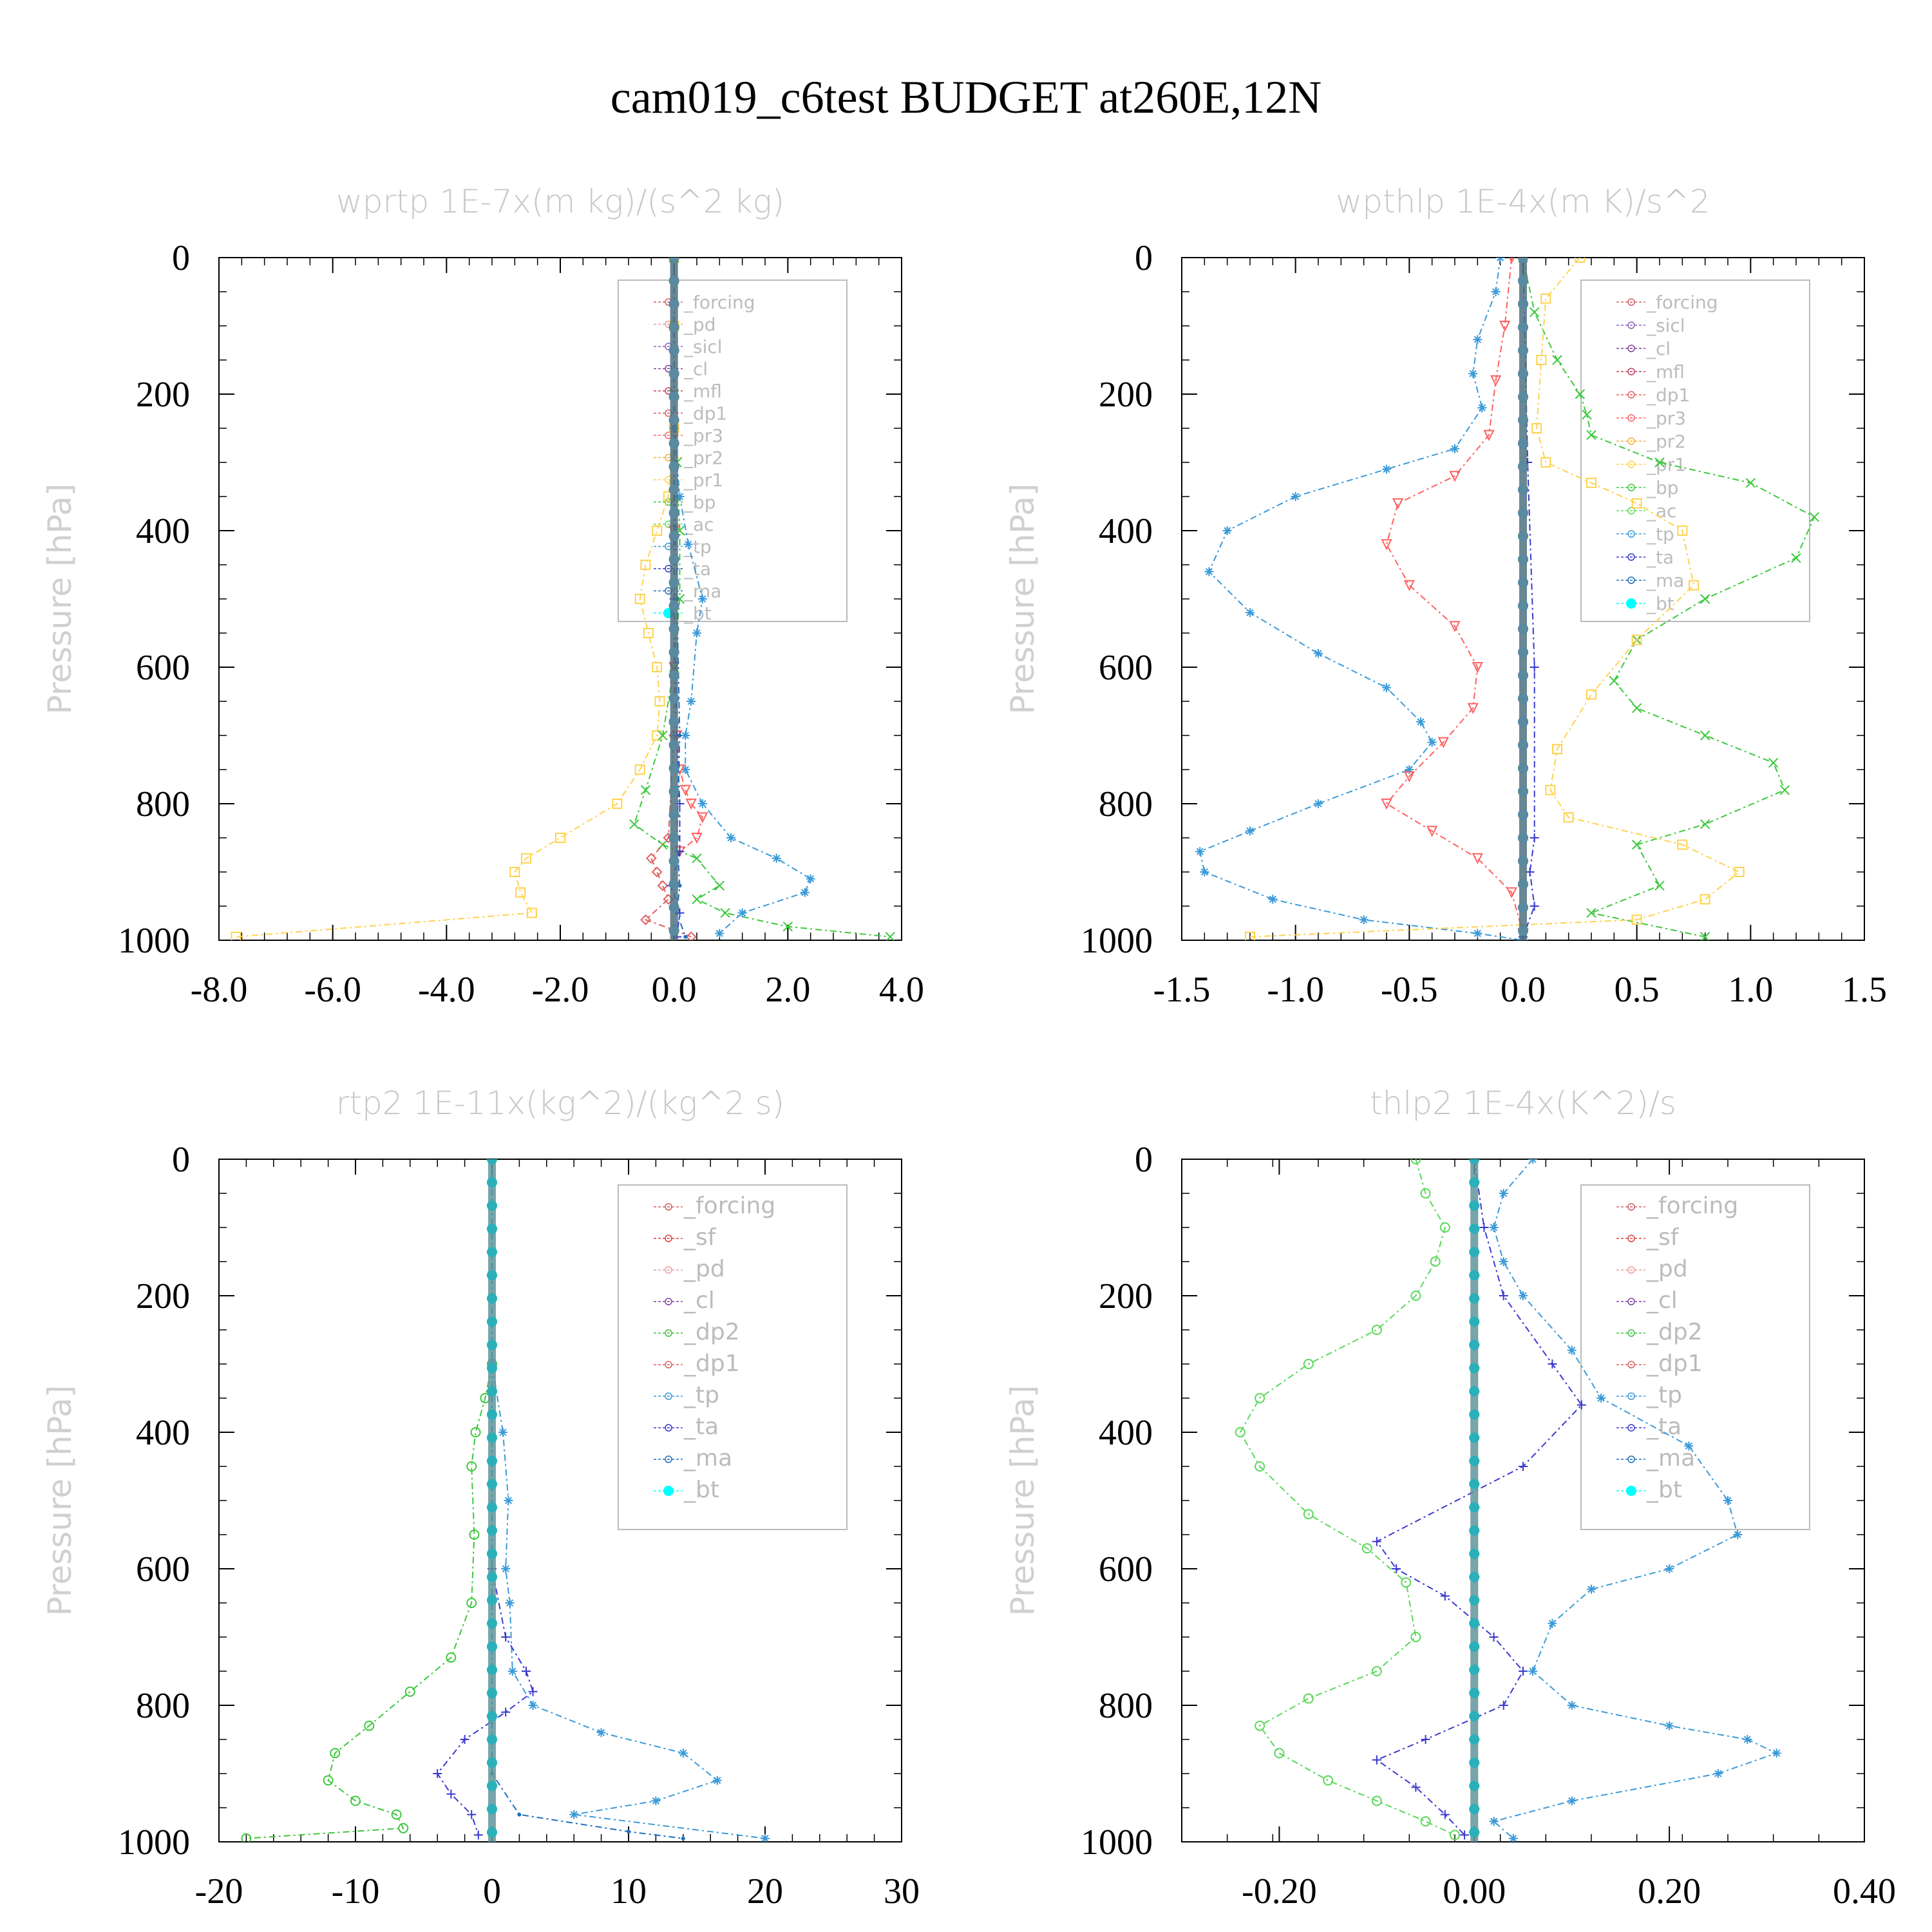 The width and height of the screenshot is (1932, 1932). What do you see at coordinates (729, 1206) in the screenshot?
I see `legend-entry: _forcing` at bounding box center [729, 1206].